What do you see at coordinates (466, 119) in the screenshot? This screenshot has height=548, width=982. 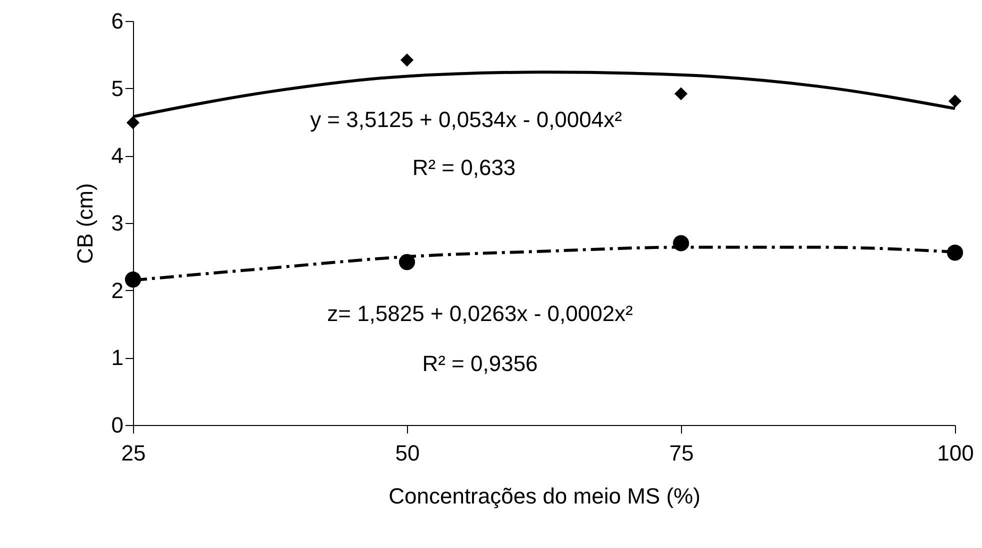 I see `annotation: y = 3,5125 + 0,0534x - 0,0004x²` at bounding box center [466, 119].